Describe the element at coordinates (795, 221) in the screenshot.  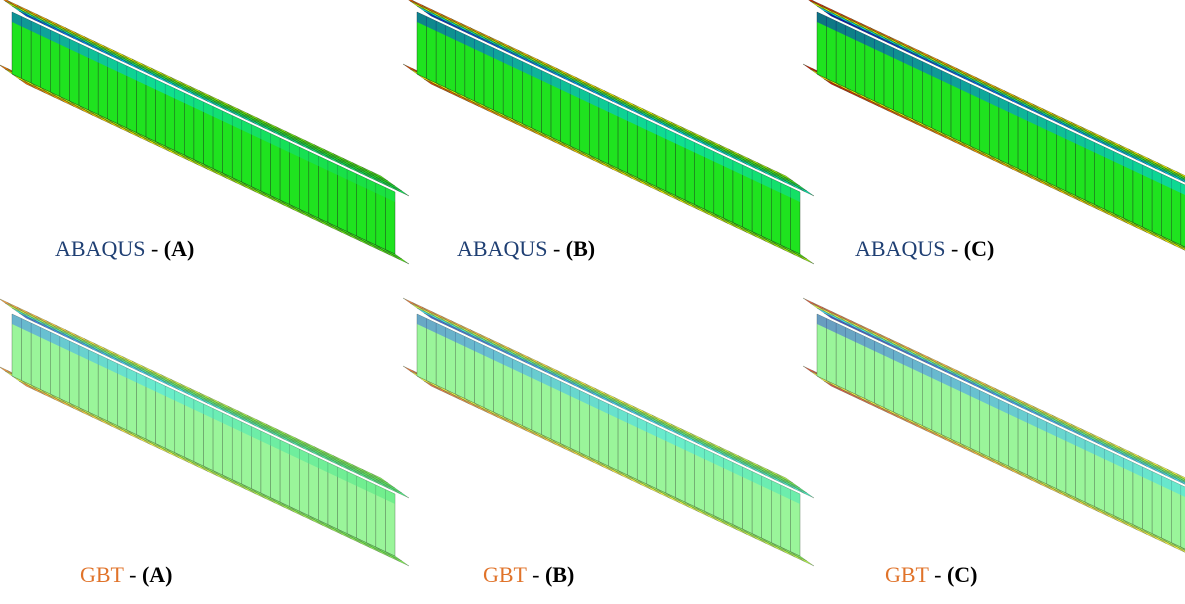
I see `web-segment` at that location.